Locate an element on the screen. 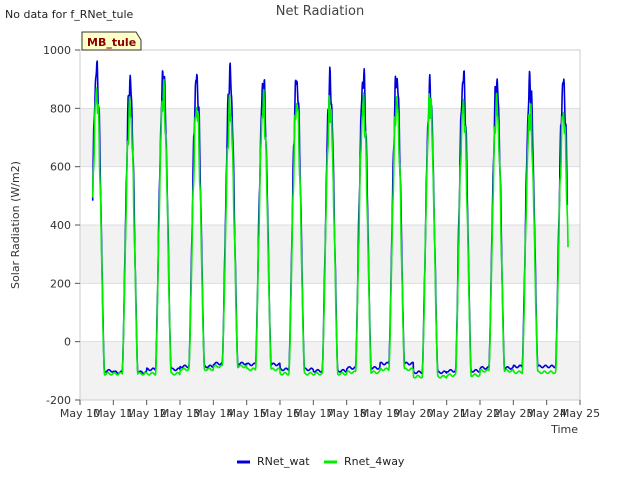 This screenshot has height=480, width=640. x-tick-label-25: May 25 is located at coordinates (580, 413).